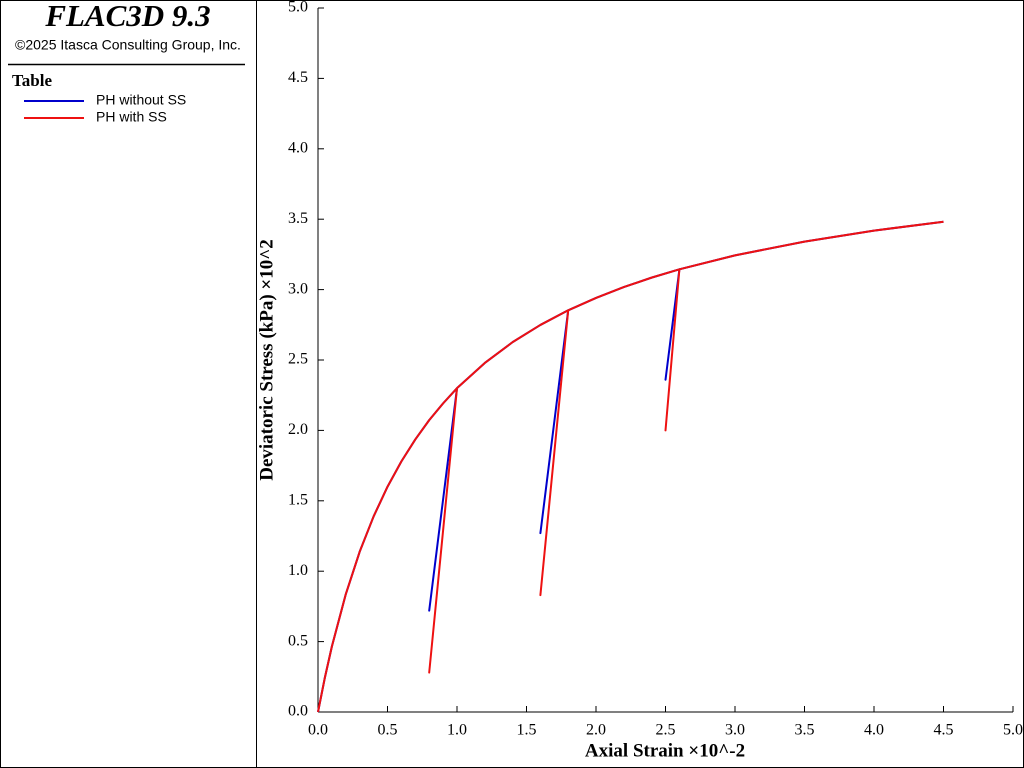  What do you see at coordinates (127, 16) in the screenshot?
I see `chart-title: FLAC3D 9.3` at bounding box center [127, 16].